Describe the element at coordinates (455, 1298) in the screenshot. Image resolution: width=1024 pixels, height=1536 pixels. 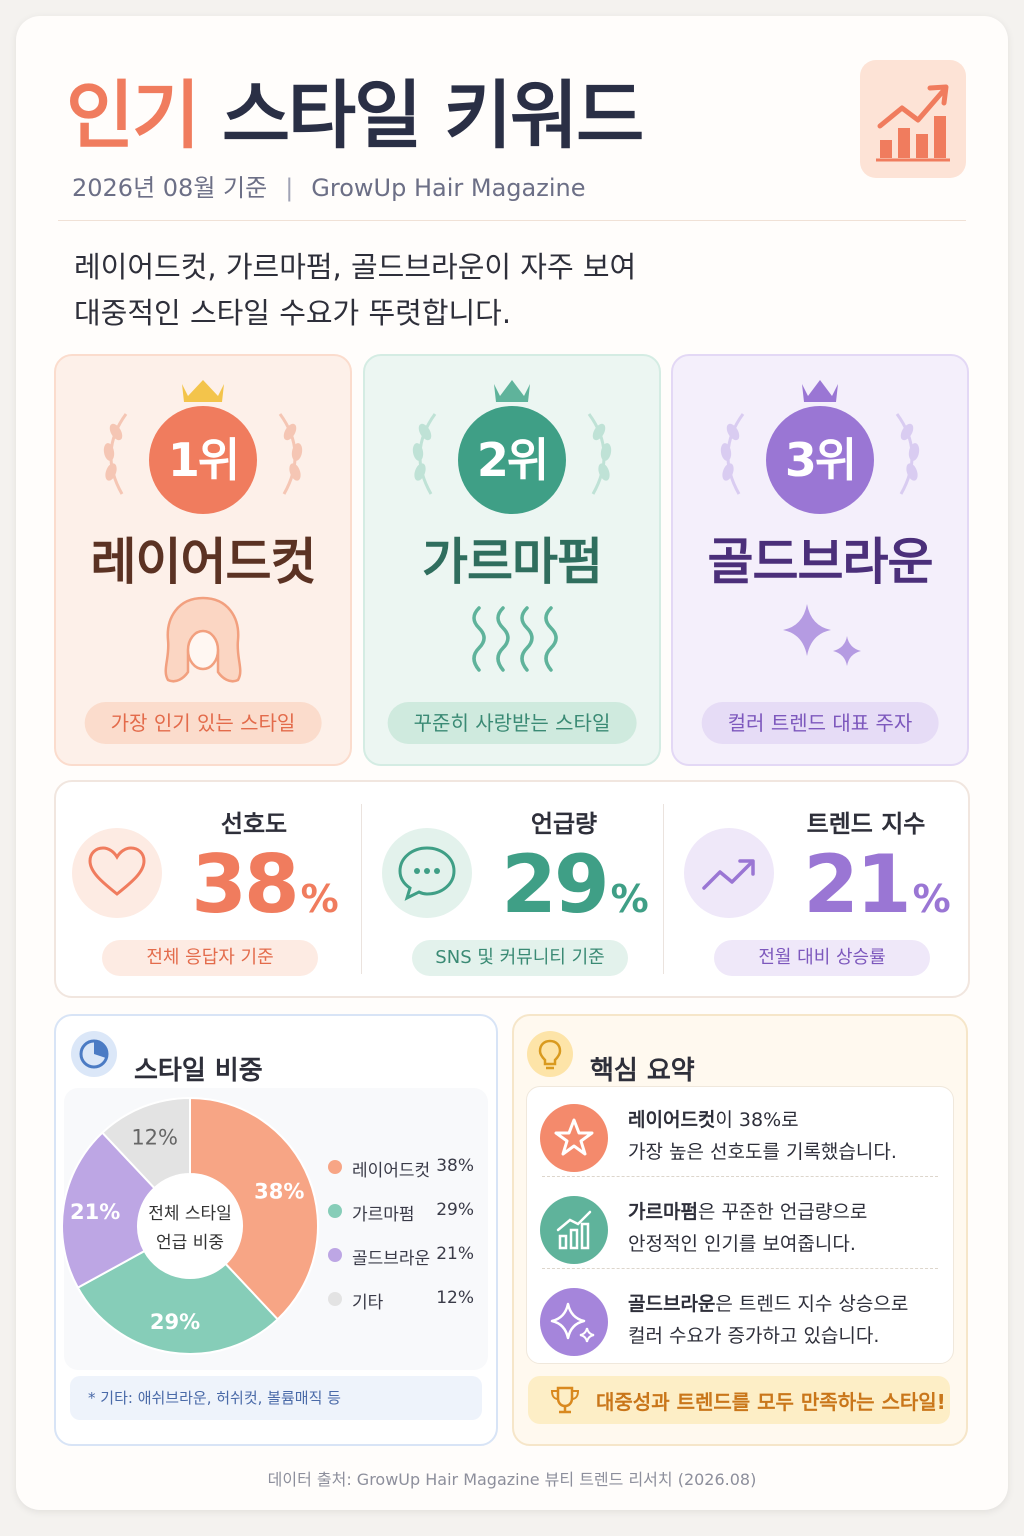
I see `legend-value: 12%` at that location.